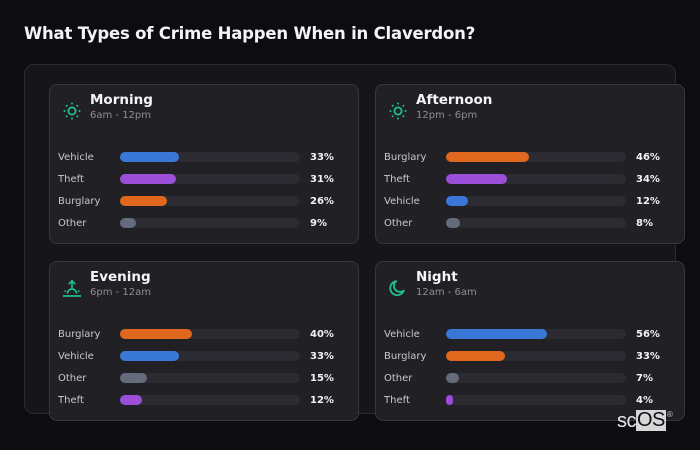  I want to click on crime-row-vehicle: Vehicle 12%, so click(534, 201).